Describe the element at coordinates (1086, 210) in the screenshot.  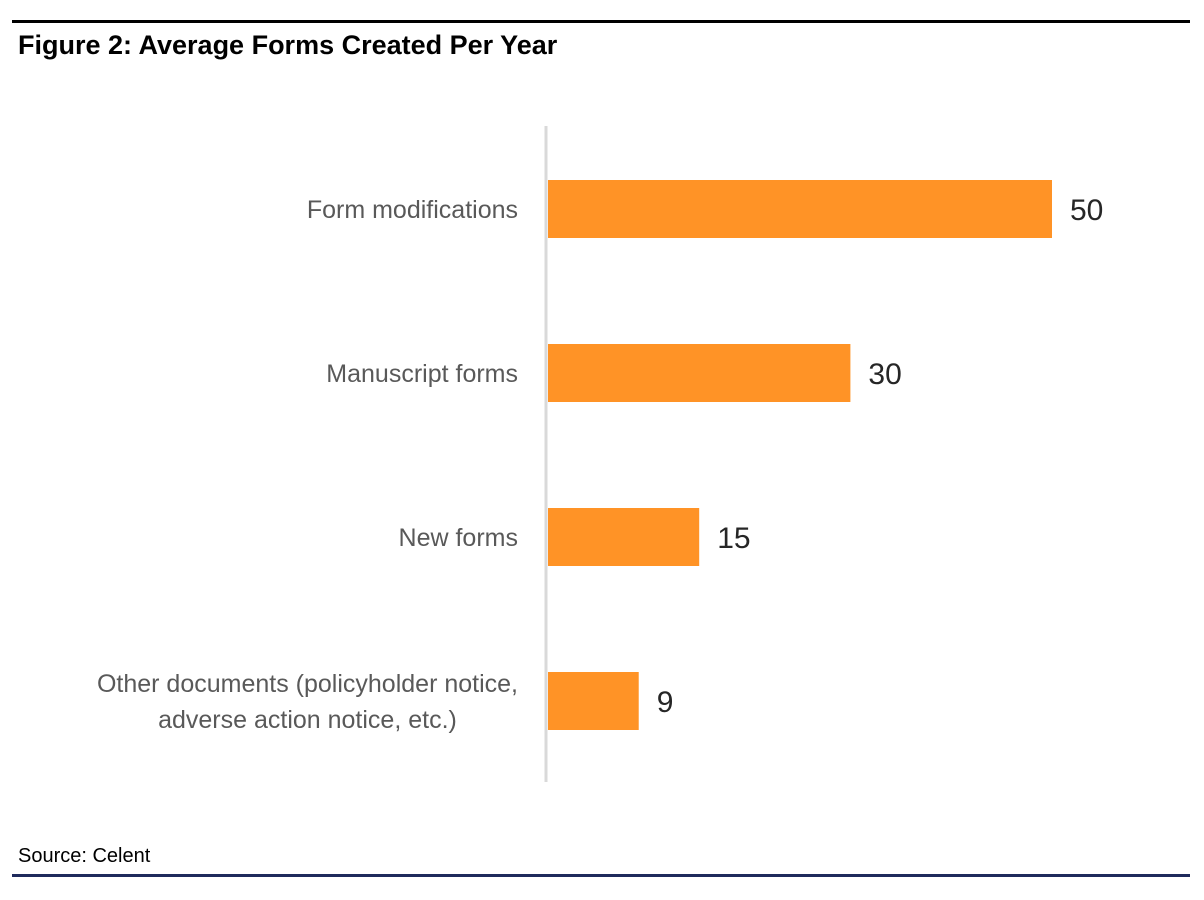
I see `data-label-0: 50` at that location.